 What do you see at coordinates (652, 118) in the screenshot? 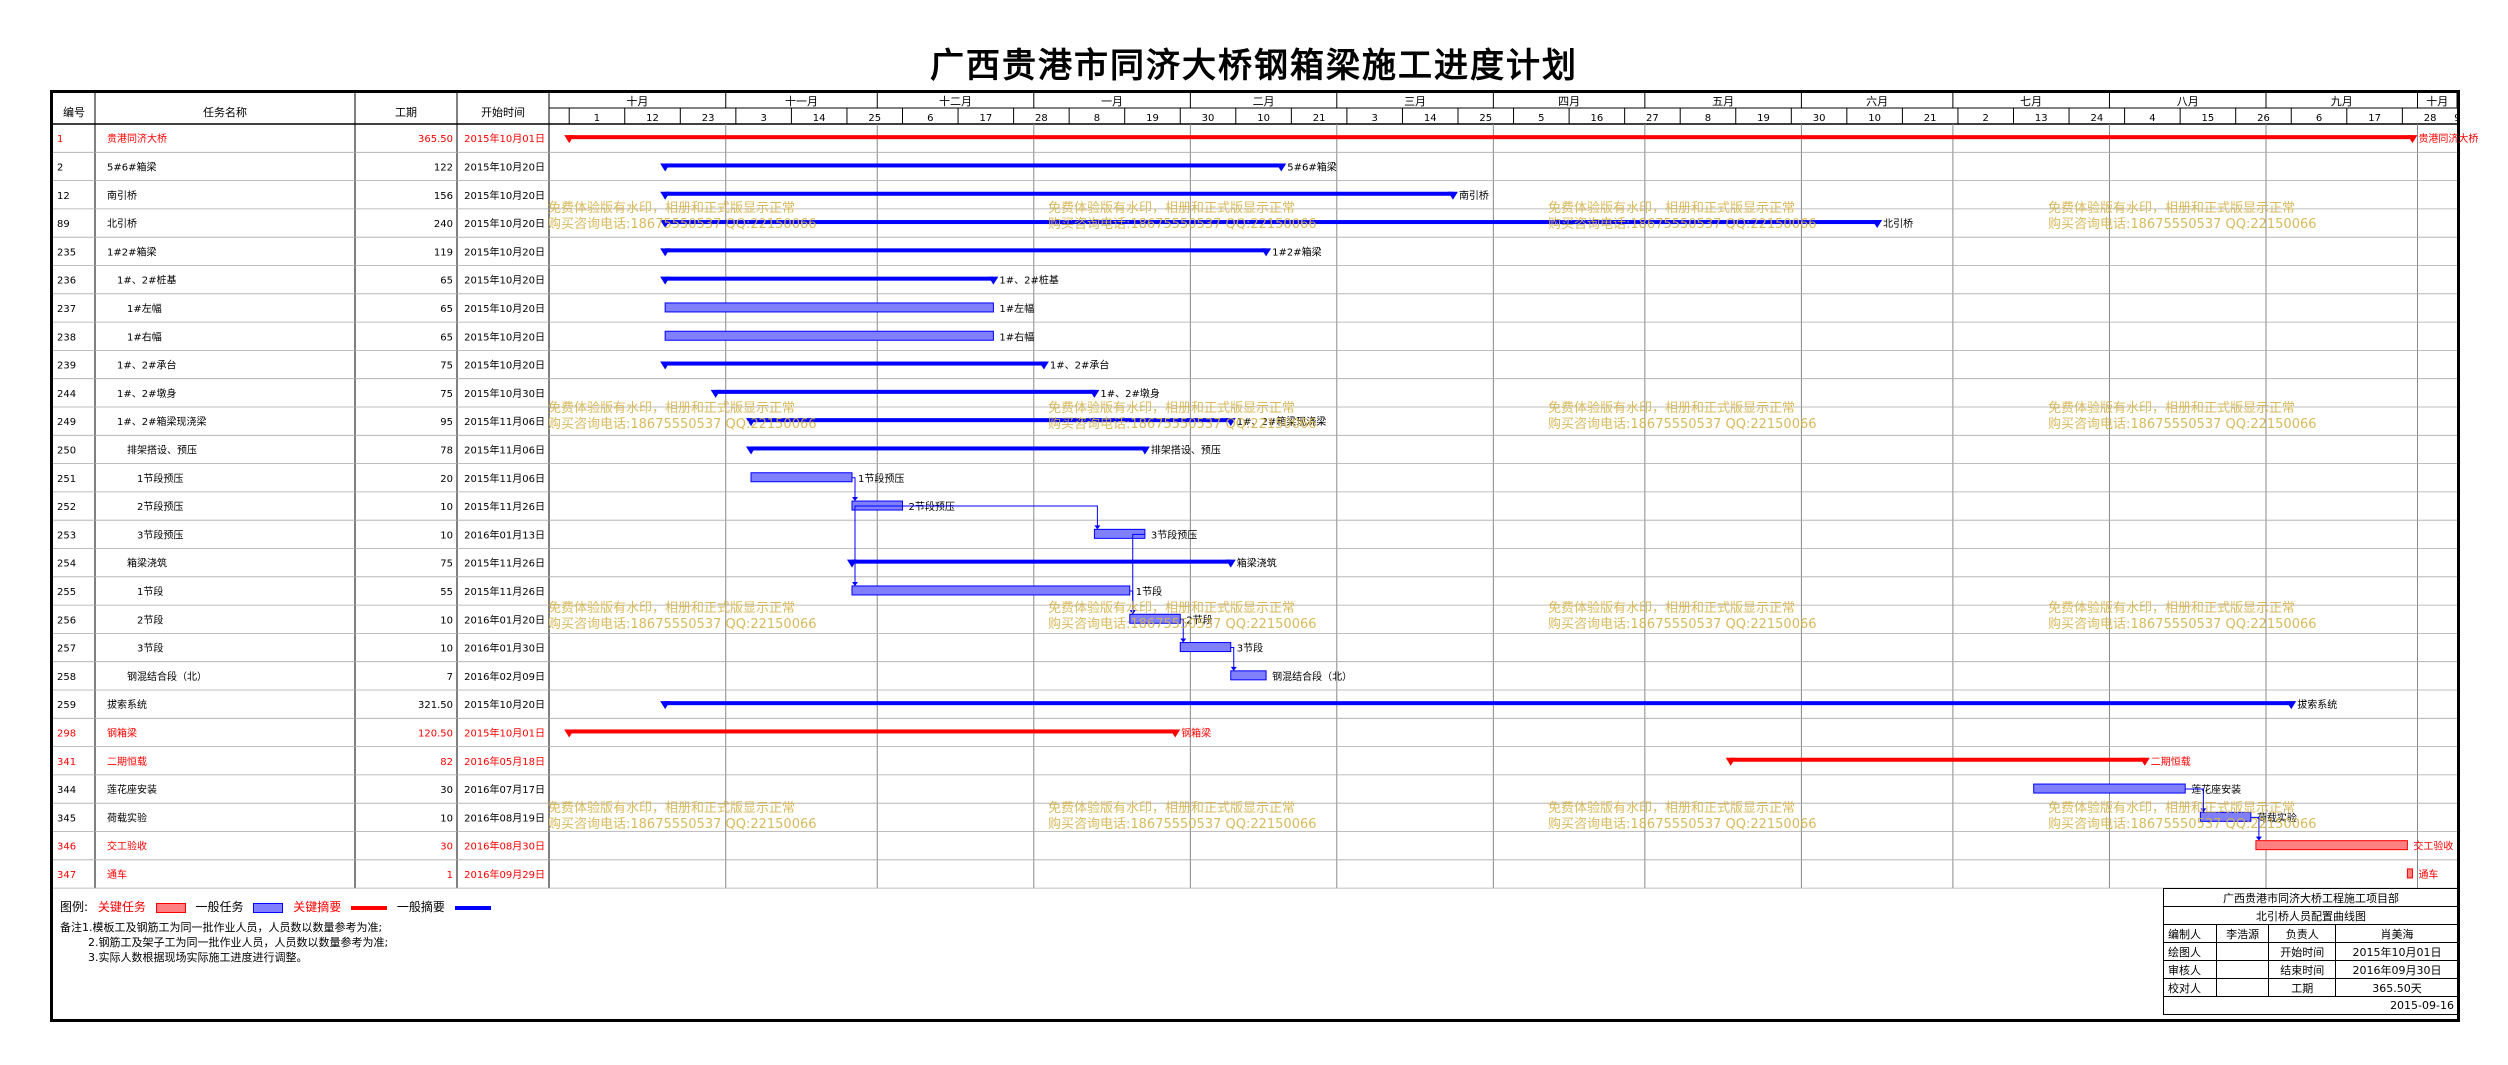
I see `tick-label: 12` at bounding box center [652, 118].